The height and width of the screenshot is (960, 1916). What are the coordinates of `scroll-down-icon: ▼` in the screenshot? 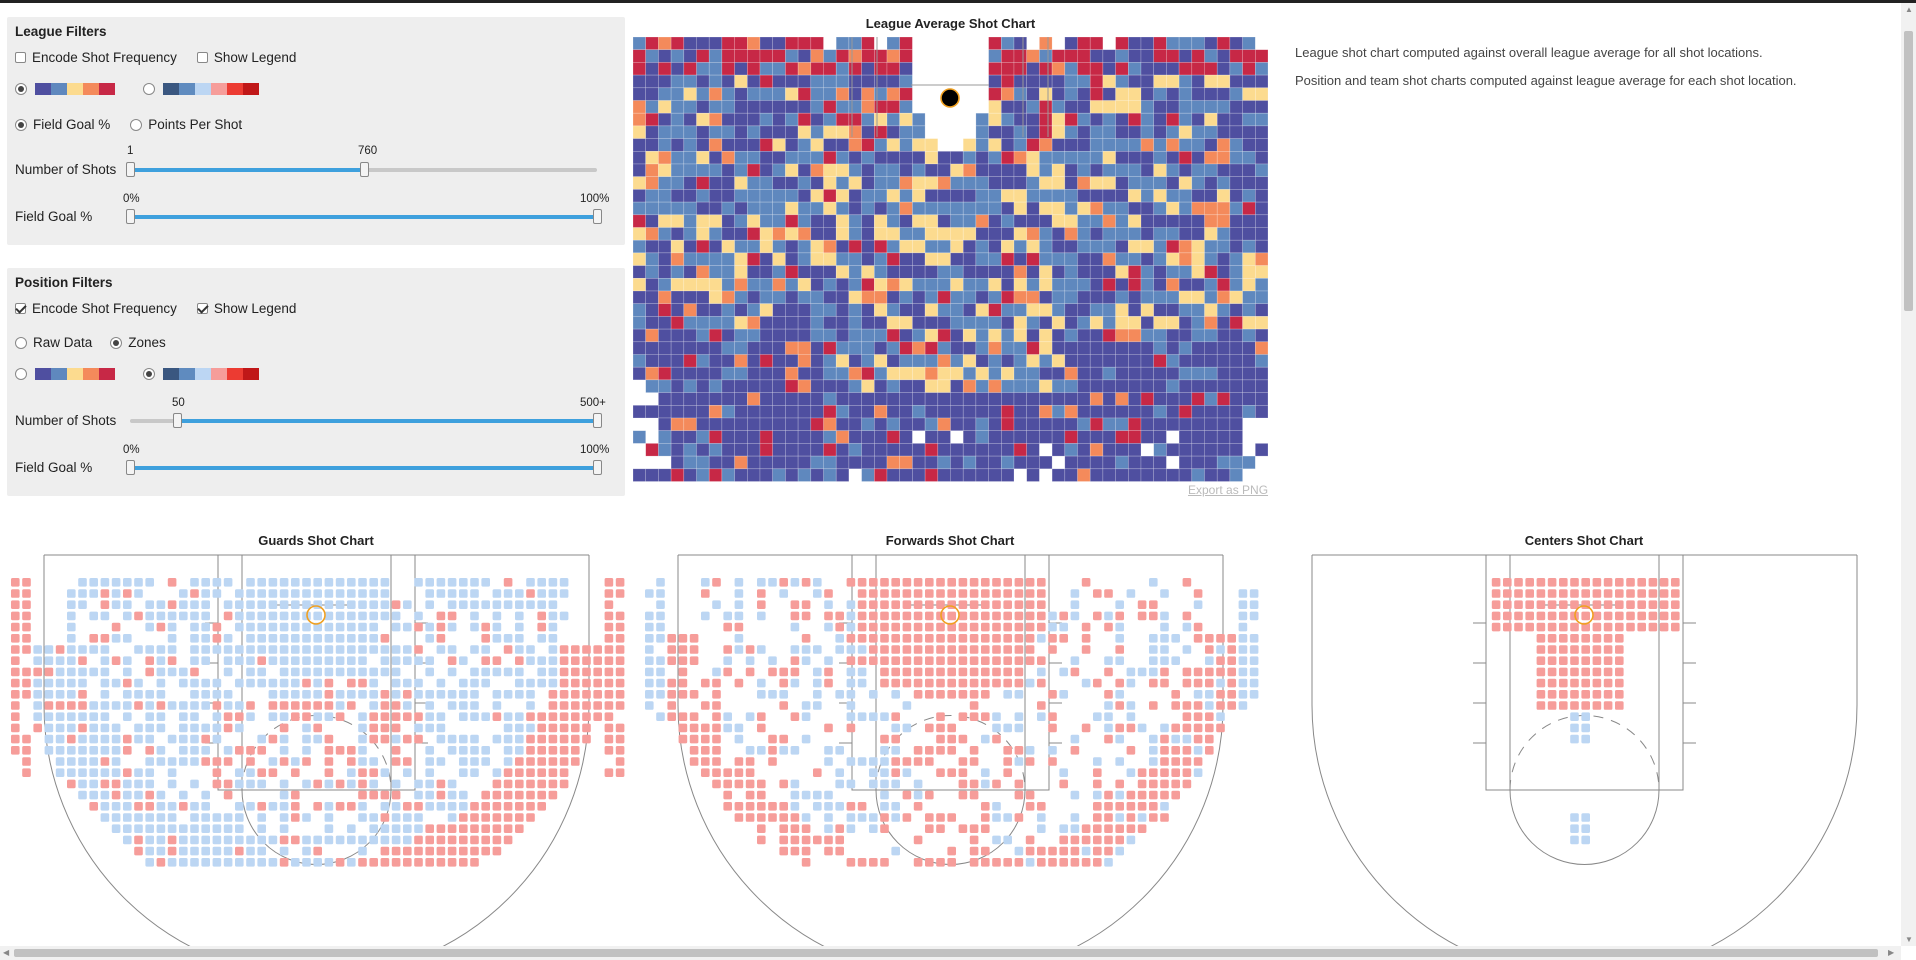 It's located at (1909, 939).